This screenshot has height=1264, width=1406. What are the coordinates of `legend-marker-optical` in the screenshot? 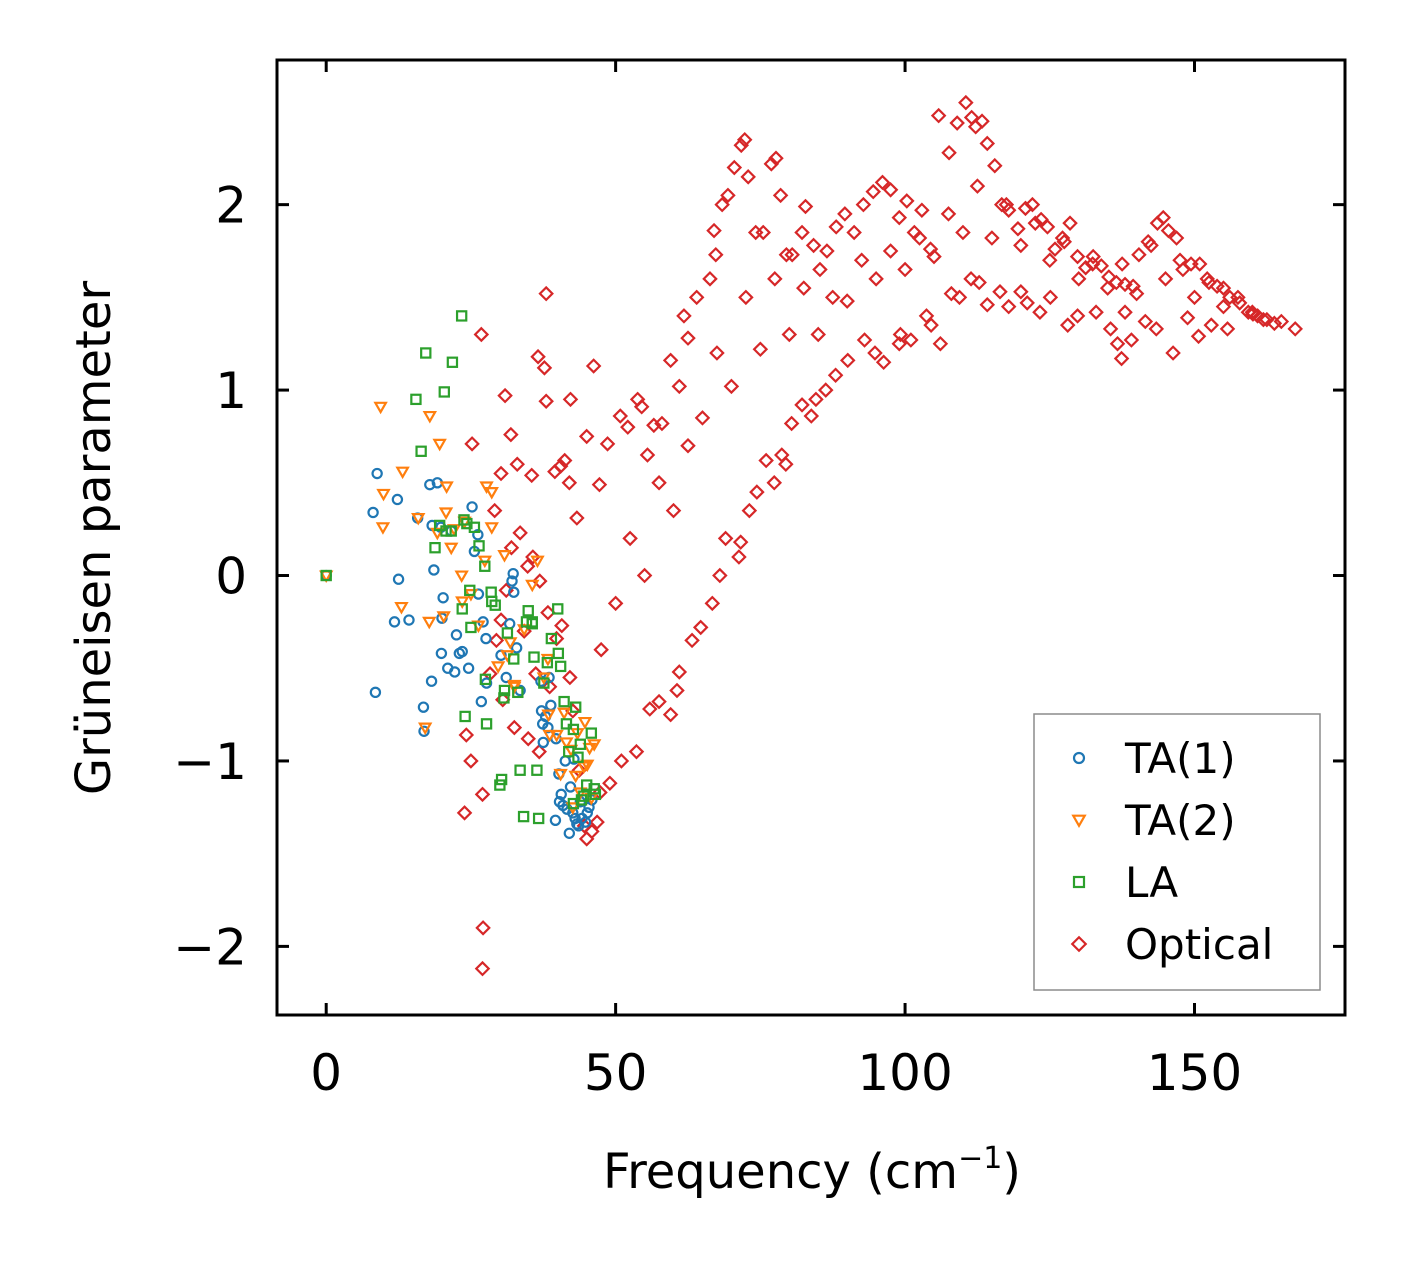 It's located at (1079, 944).